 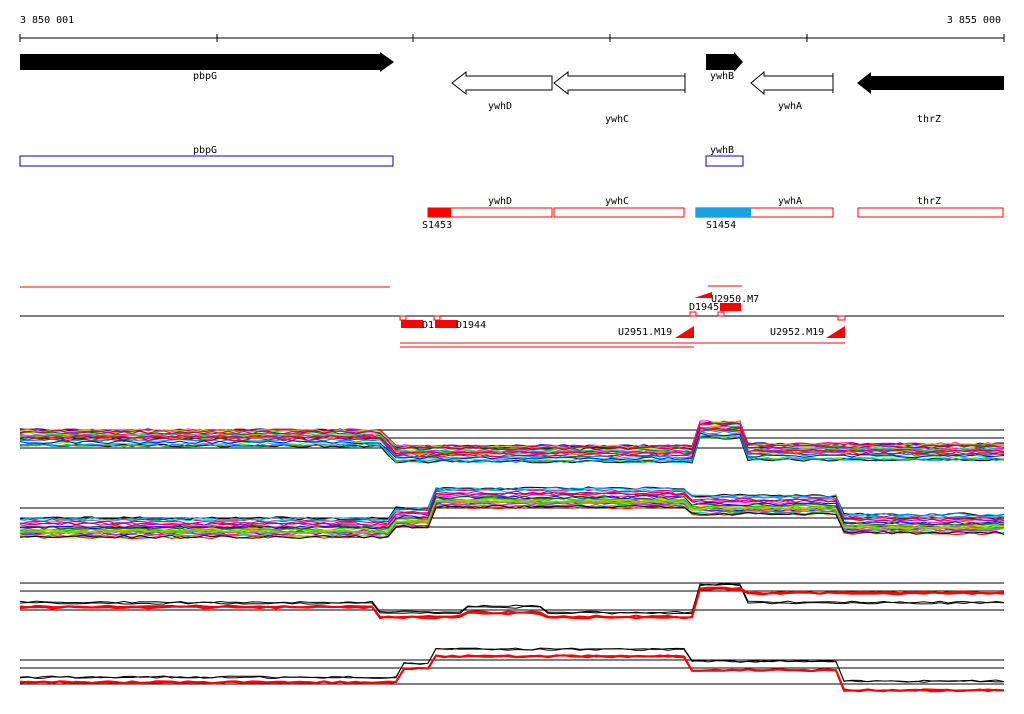 What do you see at coordinates (764, 207) in the screenshot?
I see `red-box-ywhA: ywhA` at bounding box center [764, 207].